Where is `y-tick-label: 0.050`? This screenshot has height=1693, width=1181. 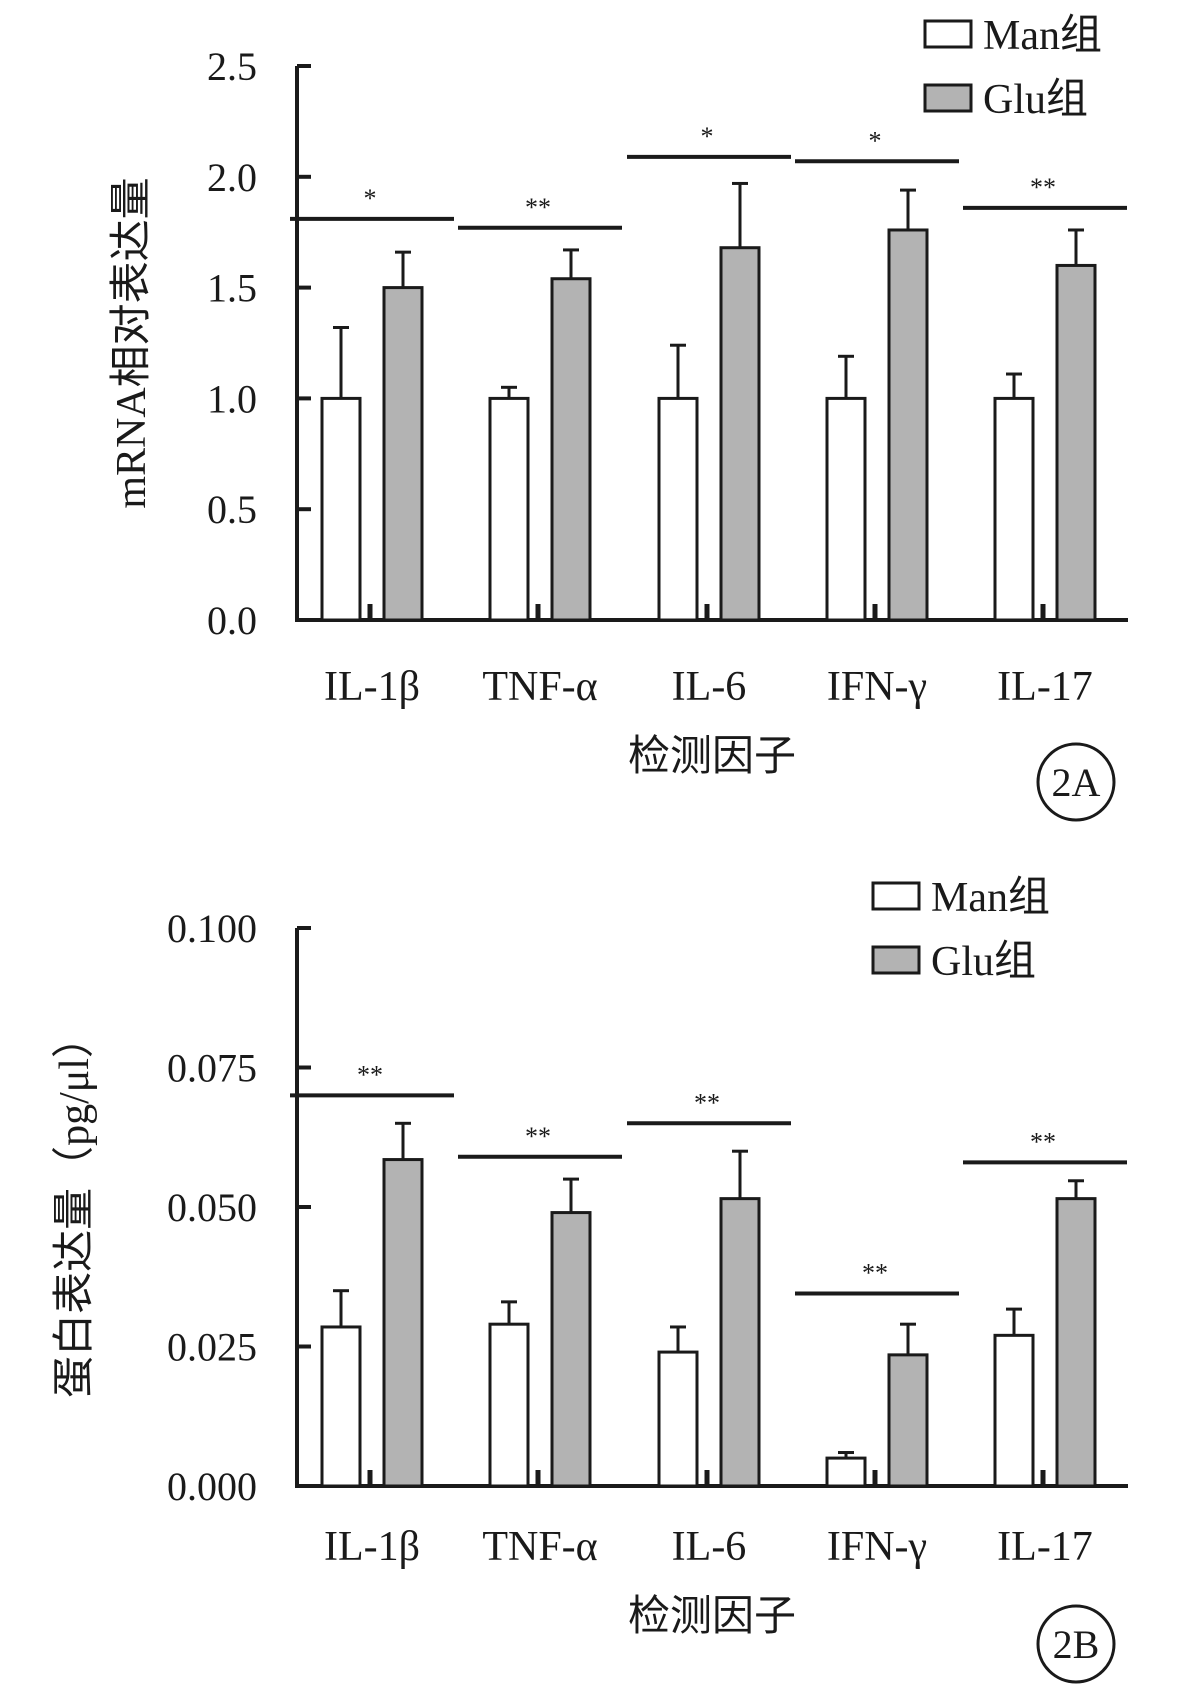
y-tick-label: 0.050 is located at coordinates (212, 1207).